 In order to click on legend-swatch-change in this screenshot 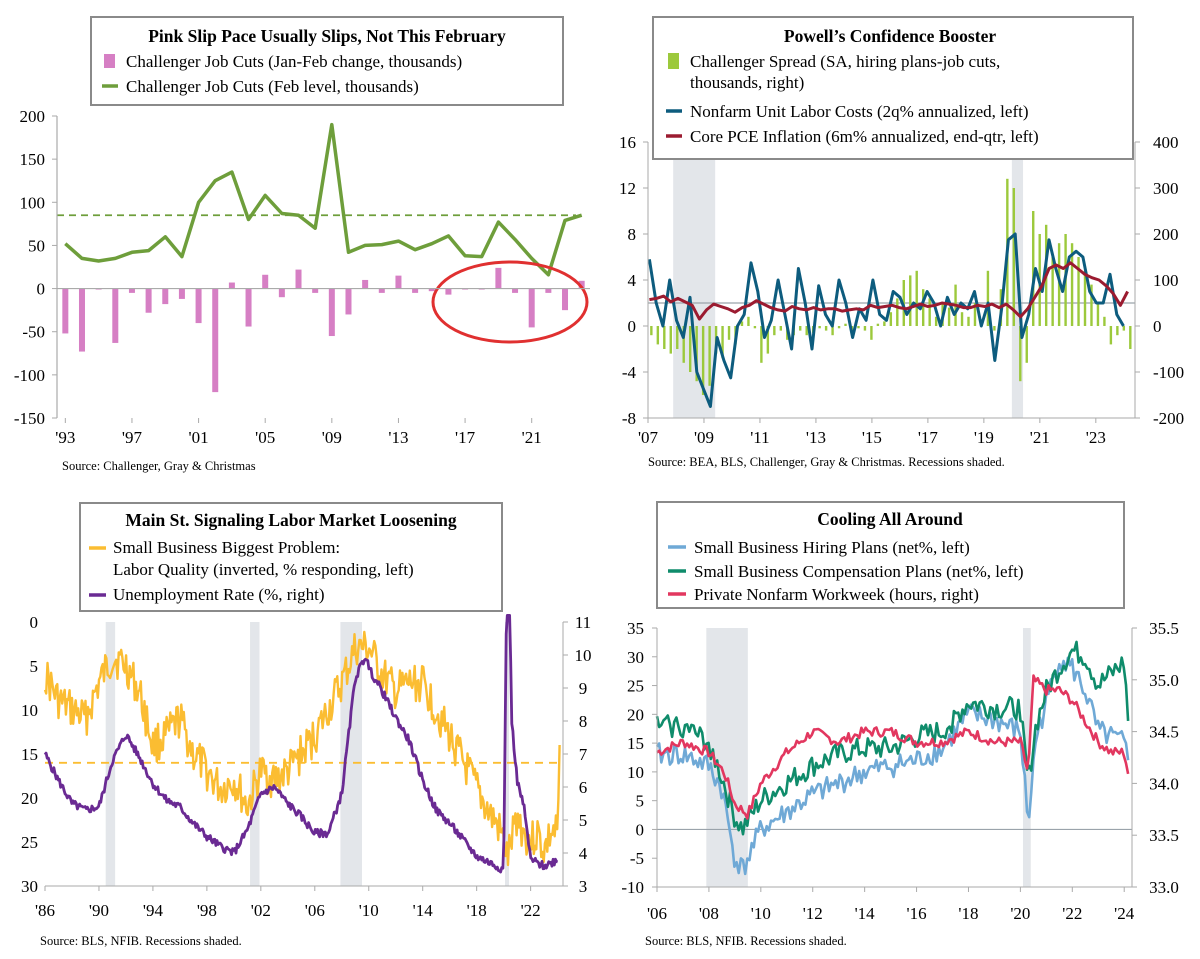, I will do `click(109, 61)`.